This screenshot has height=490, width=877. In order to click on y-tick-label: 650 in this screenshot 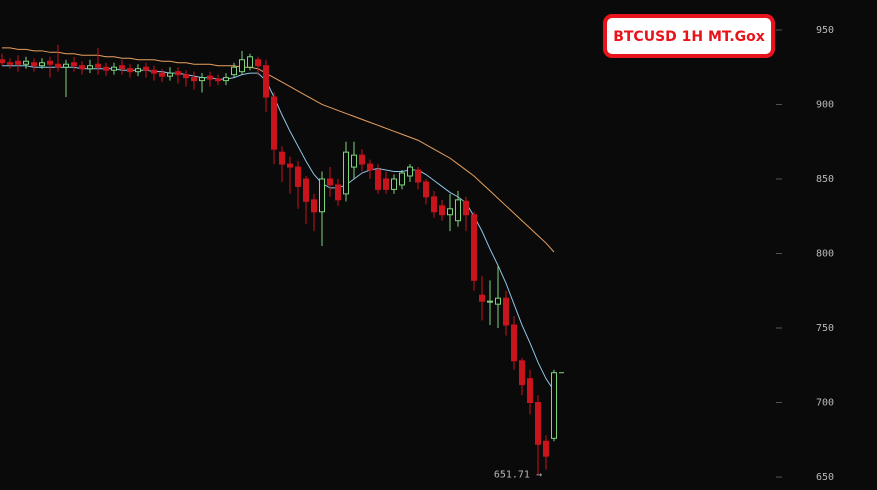, I will do `click(825, 477)`.